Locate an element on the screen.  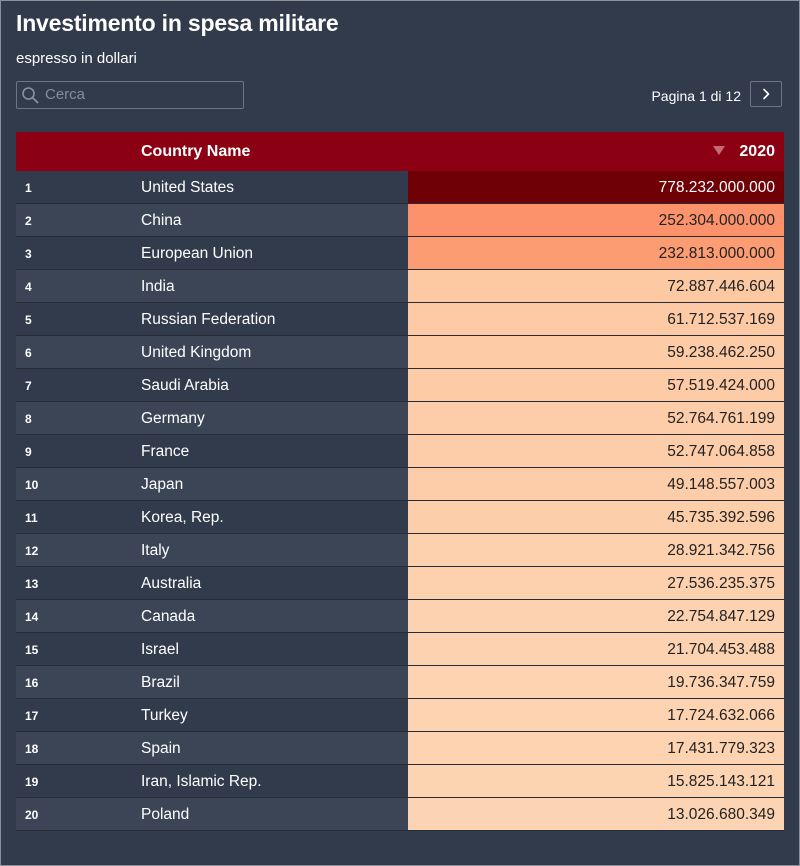
table-row: 14 Canada 22.754.847.129 is located at coordinates (400, 616).